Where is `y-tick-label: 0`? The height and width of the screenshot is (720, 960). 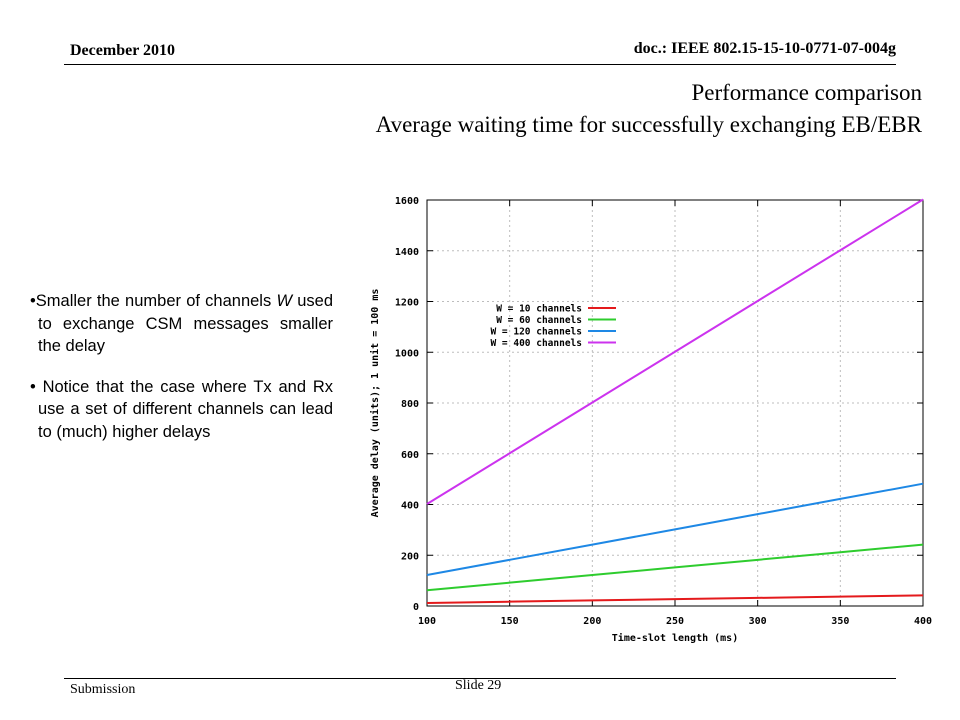 y-tick-label: 0 is located at coordinates (416, 607).